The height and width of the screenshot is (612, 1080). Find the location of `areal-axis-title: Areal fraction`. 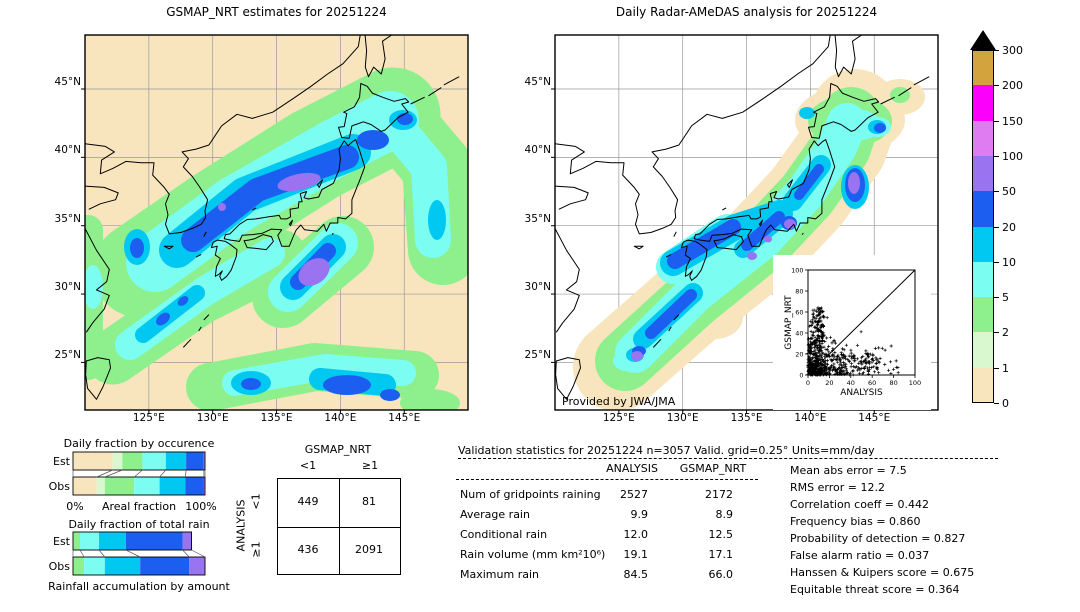

areal-axis-title: Areal fraction is located at coordinates (139, 506).